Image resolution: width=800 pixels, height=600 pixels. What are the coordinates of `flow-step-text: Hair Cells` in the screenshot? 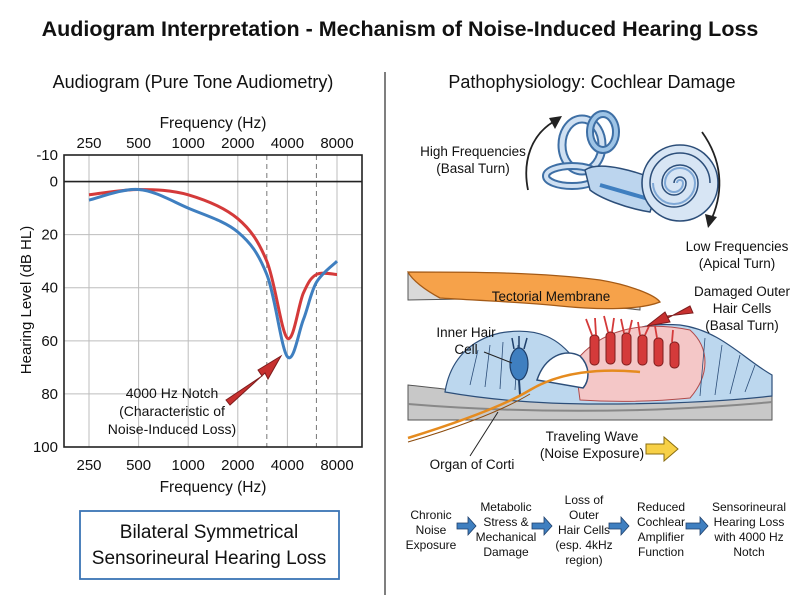 It's located at (584, 530).